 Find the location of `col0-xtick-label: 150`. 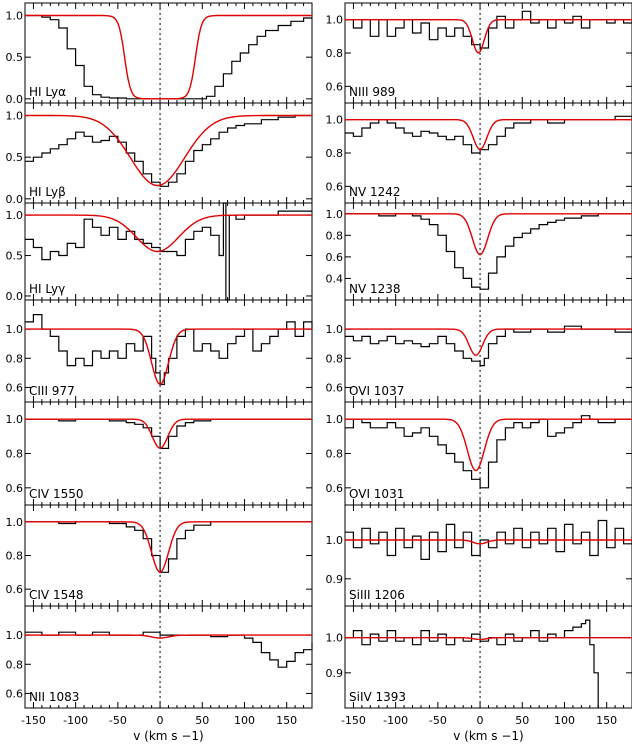

col0-xtick-label: 150 is located at coordinates (286, 720).